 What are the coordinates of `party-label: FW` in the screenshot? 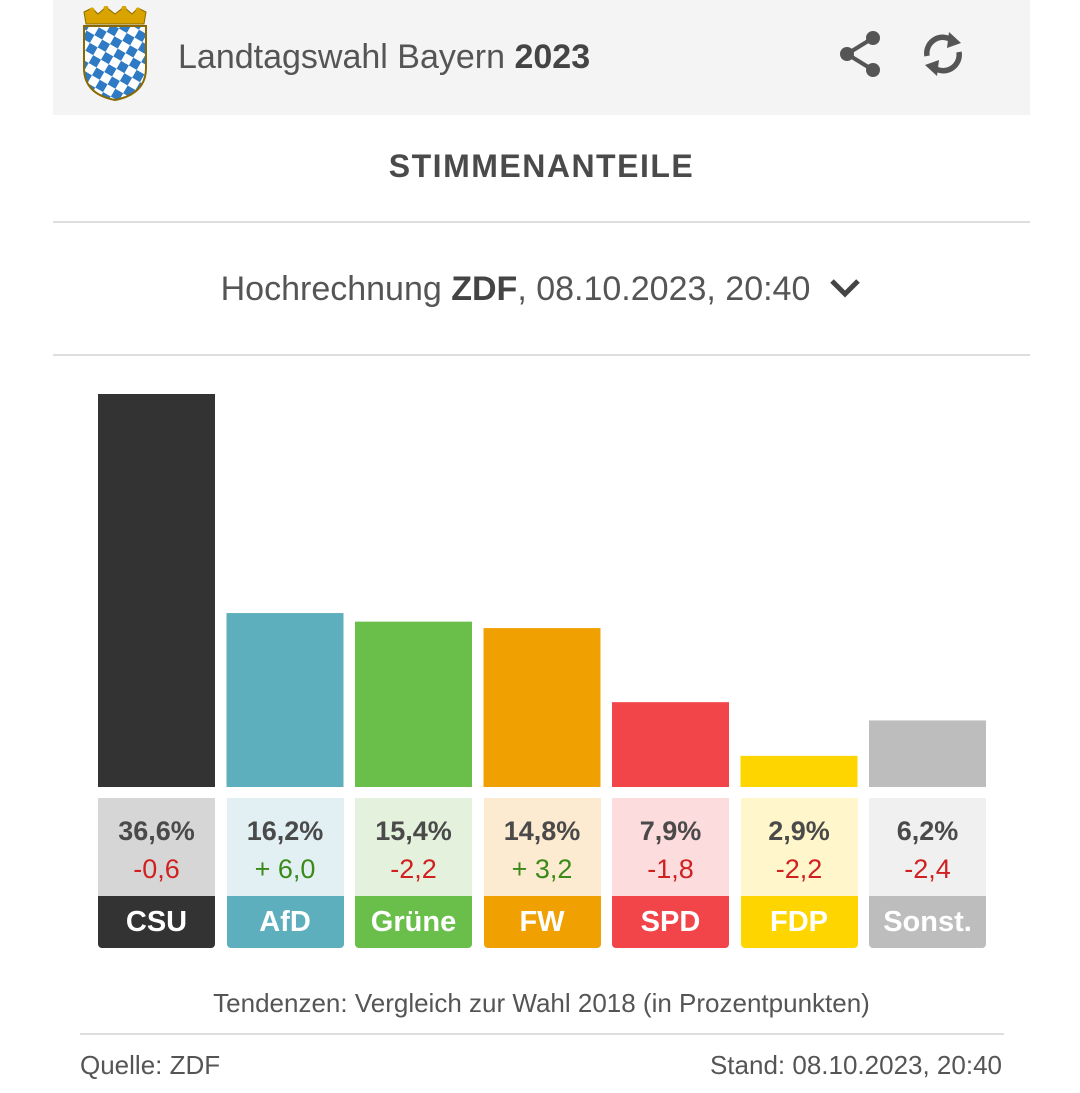 It's located at (542, 922).